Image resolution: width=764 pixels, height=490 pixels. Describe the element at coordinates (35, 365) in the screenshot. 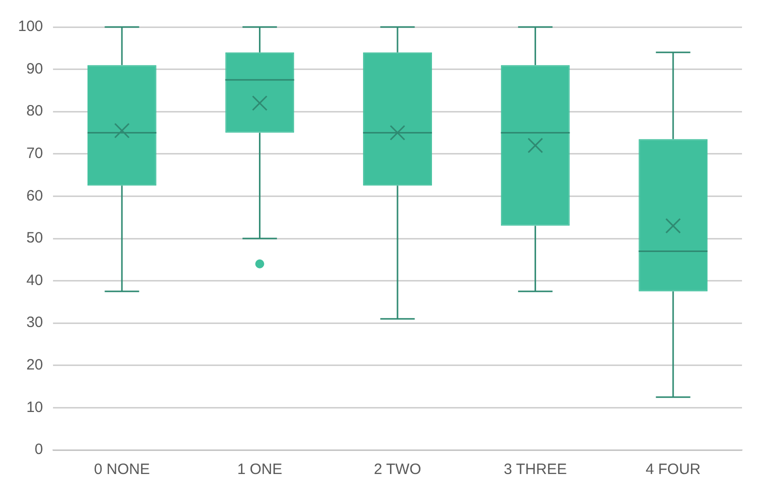

I see `y-tick-label: 20` at that location.